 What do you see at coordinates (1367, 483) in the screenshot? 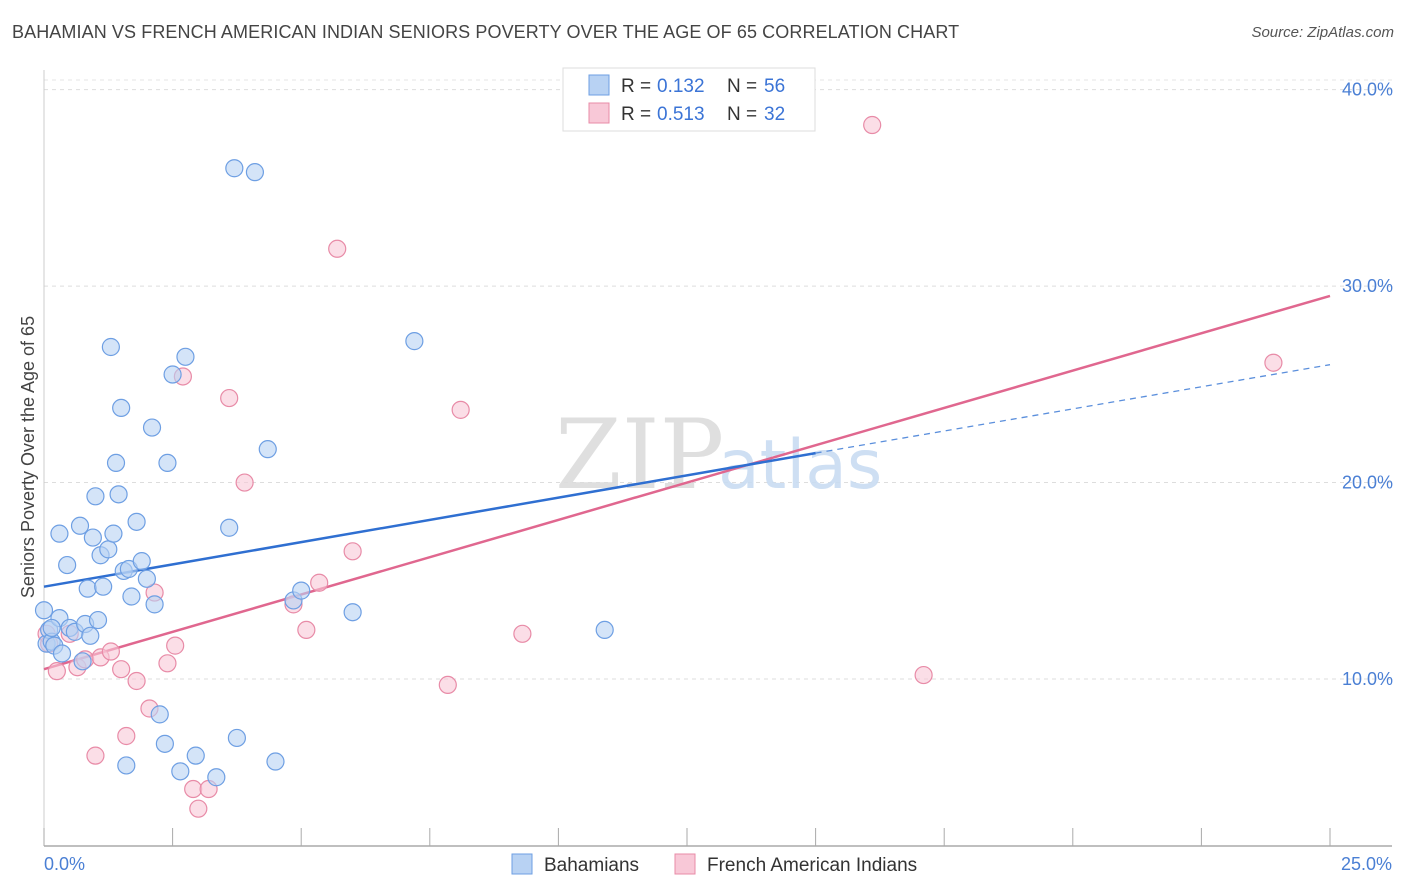
I see `y-tick-label: 20.0%` at bounding box center [1367, 483].